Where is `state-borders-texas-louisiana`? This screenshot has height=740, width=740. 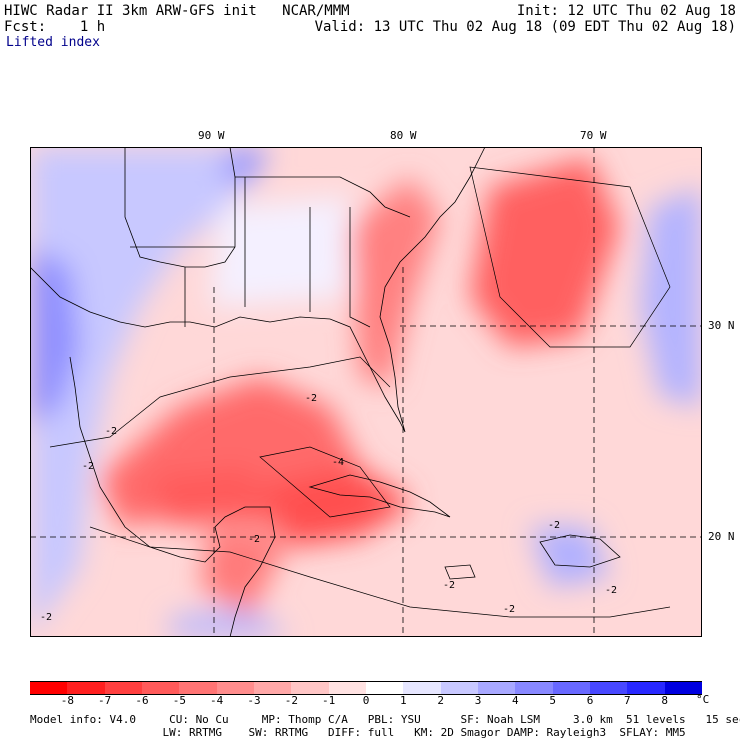 state-borders-texas-louisiana is located at coordinates (182, 286).